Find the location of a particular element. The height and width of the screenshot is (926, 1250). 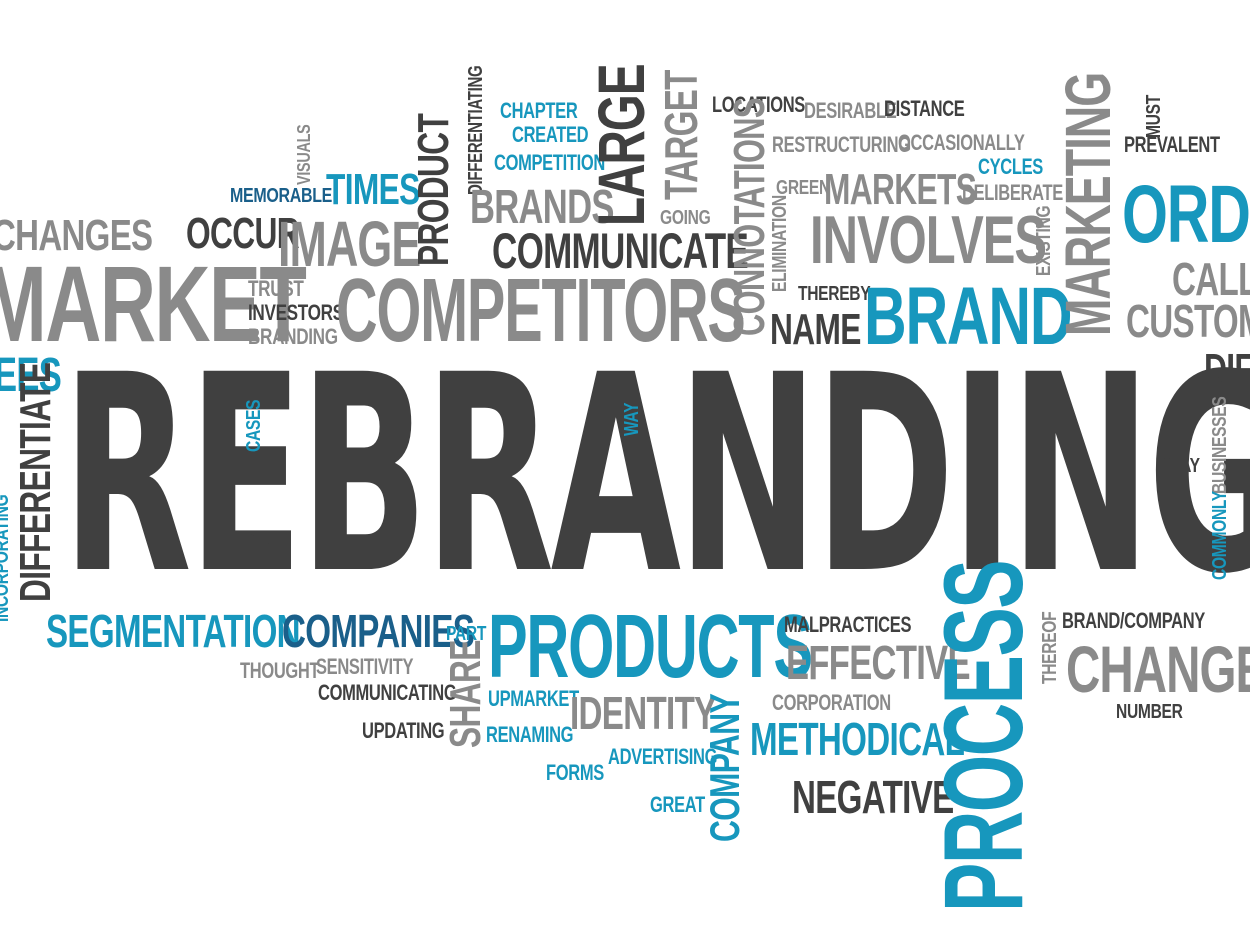

word-malpractices: MALPRACTICES is located at coordinates (848, 624).